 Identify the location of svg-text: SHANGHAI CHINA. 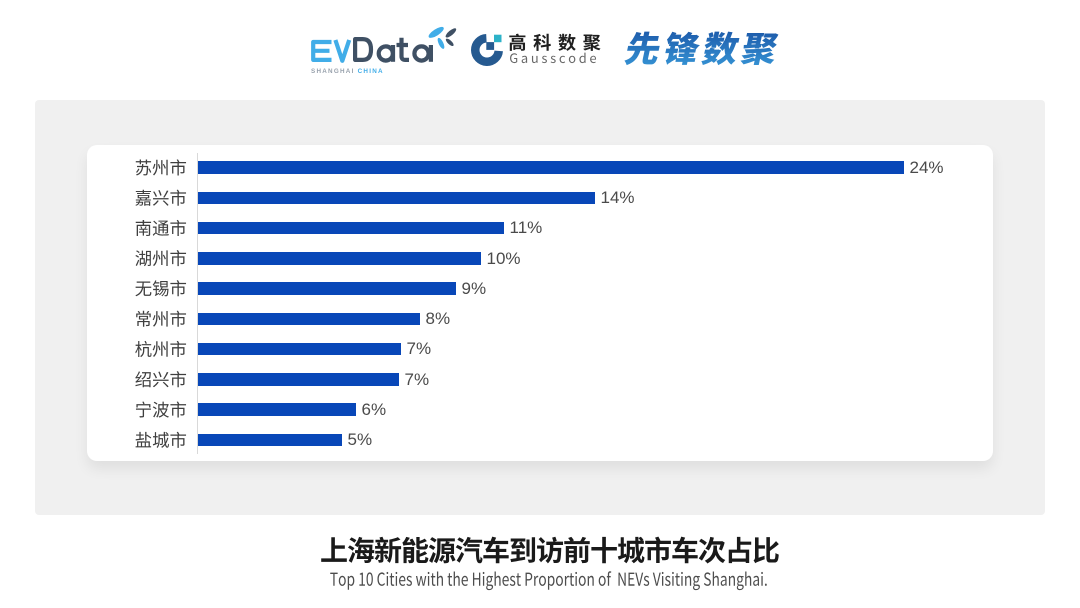
(347, 71).